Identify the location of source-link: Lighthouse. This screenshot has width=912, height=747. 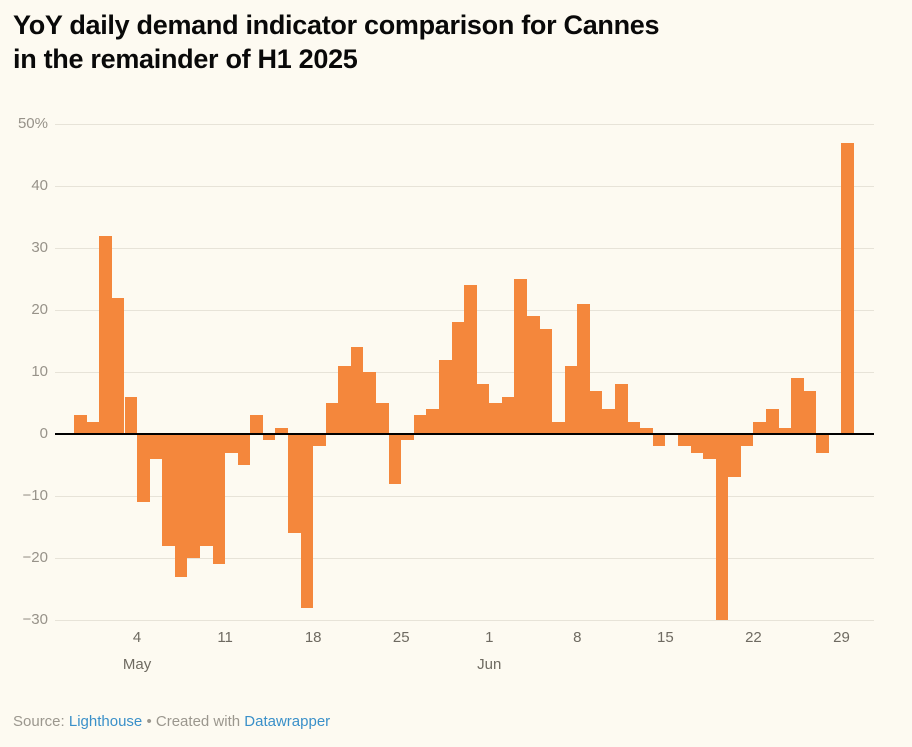
(105, 721).